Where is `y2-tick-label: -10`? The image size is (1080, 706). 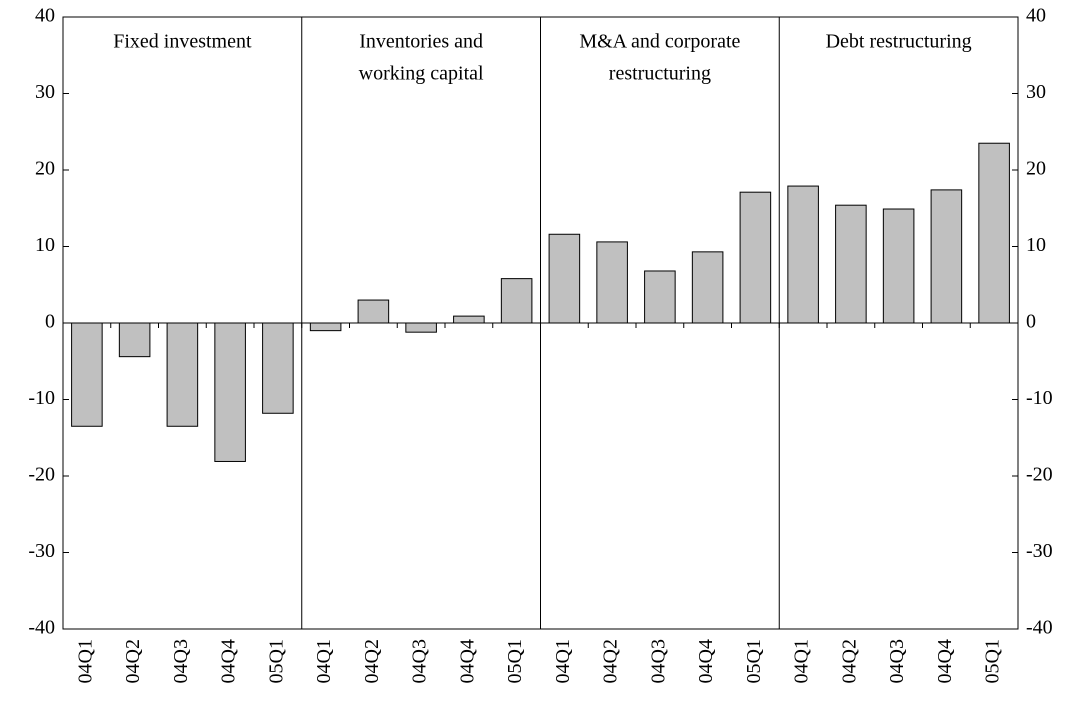
y2-tick-label: -10 is located at coordinates (1039, 398).